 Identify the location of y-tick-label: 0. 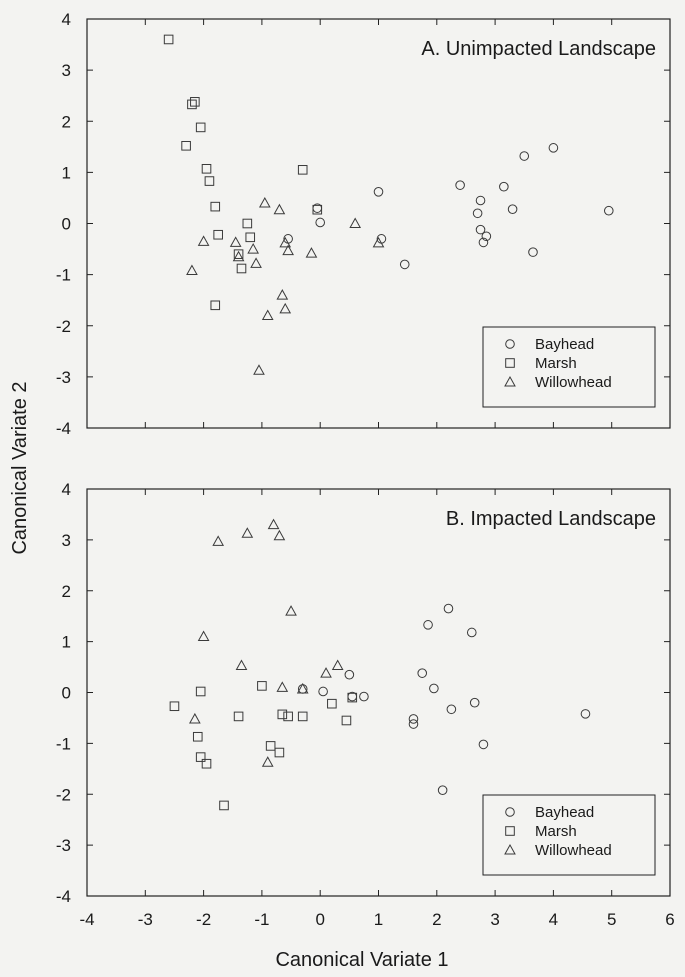
(66, 693).